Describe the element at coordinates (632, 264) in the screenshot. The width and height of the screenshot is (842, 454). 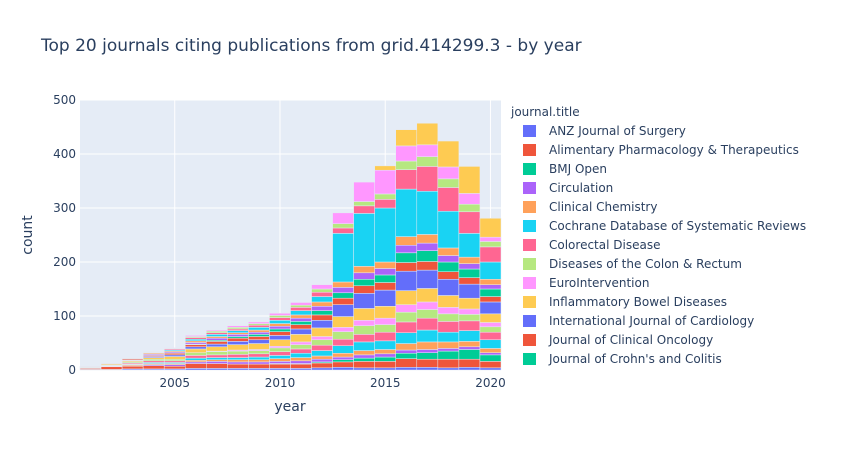
I see `legend-item: Diseases of the Colon & Rectum` at that location.